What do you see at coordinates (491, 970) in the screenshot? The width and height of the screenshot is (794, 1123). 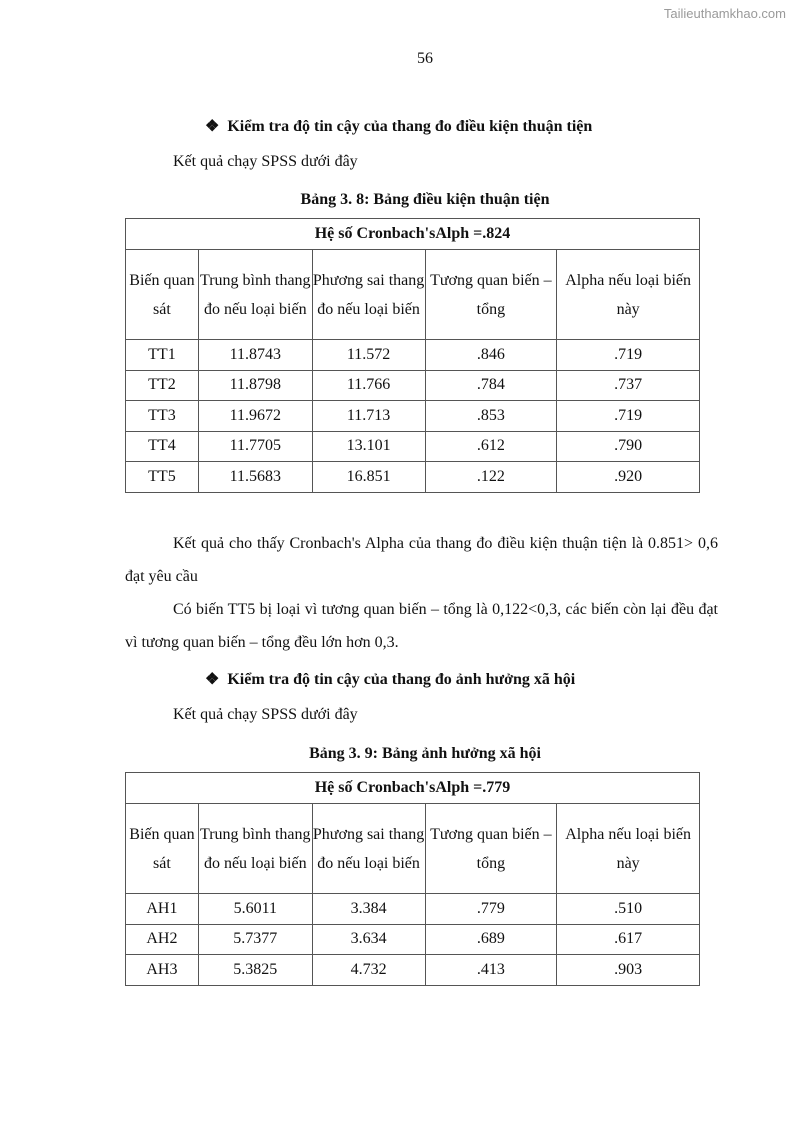 I see `table-cell: .413` at bounding box center [491, 970].